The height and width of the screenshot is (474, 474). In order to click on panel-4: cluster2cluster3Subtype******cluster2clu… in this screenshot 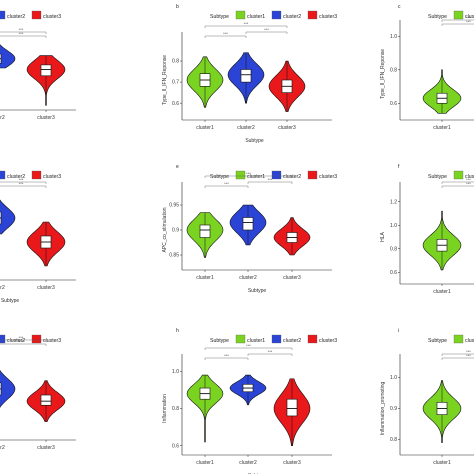, I will do `click(38, 237)`.